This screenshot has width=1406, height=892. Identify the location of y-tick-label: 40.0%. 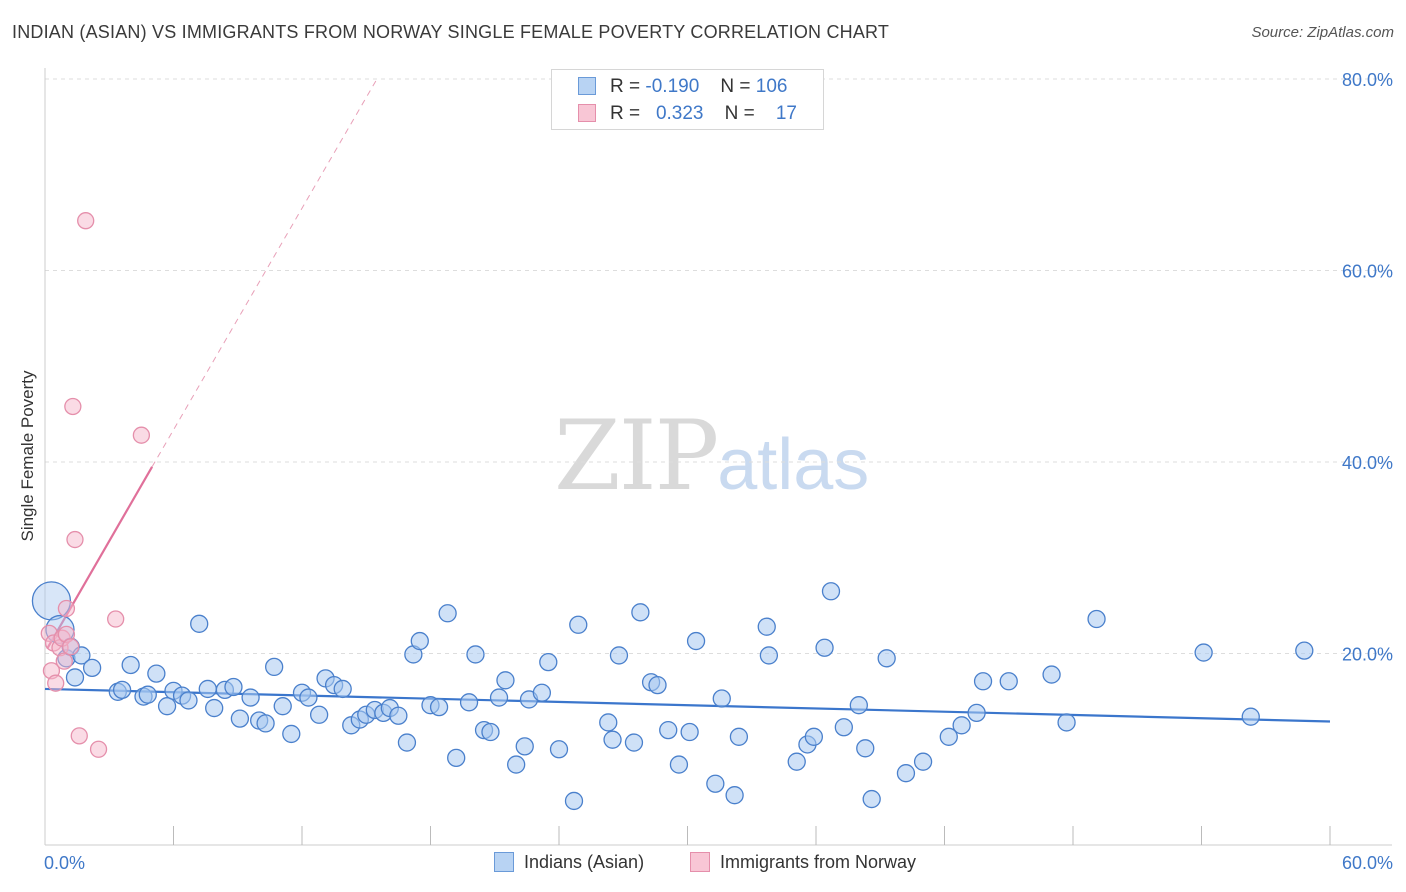
(1367, 463).